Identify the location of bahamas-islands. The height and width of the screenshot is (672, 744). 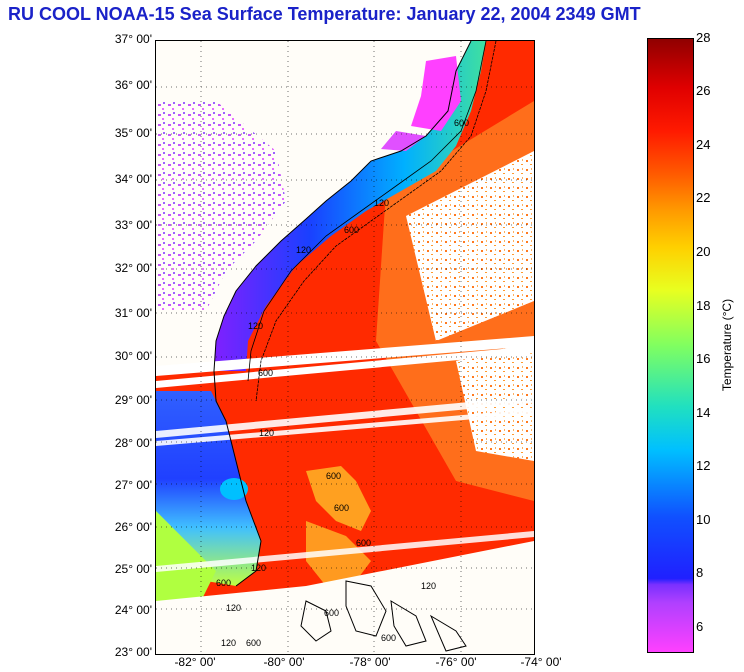
(383, 616).